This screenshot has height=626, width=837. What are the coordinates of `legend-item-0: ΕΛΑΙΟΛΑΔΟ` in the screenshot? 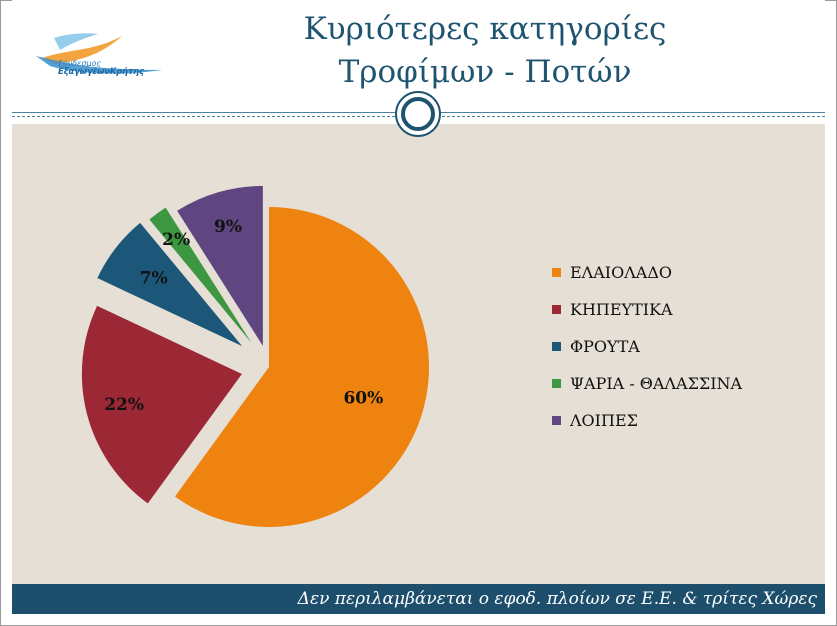 It's located at (647, 272).